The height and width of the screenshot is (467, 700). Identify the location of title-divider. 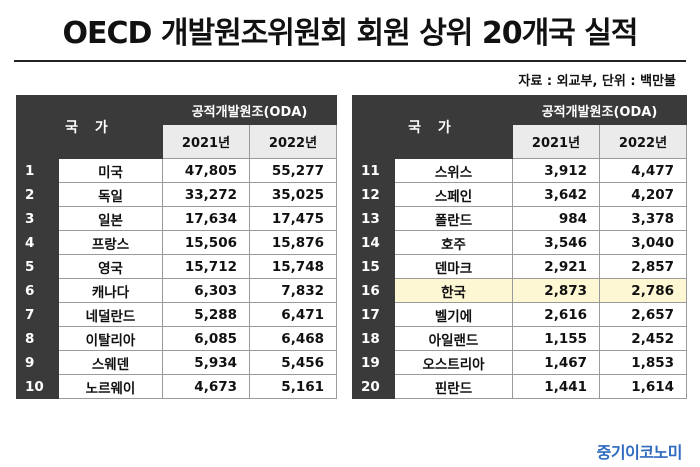
(350, 61).